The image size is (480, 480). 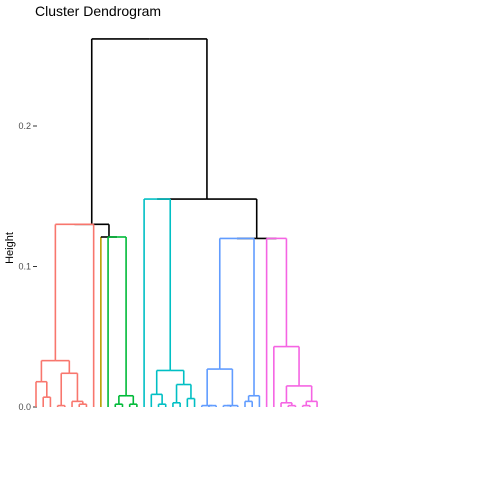 What do you see at coordinates (24, 126) in the screenshot?
I see `y-tick-label: 0.2` at bounding box center [24, 126].